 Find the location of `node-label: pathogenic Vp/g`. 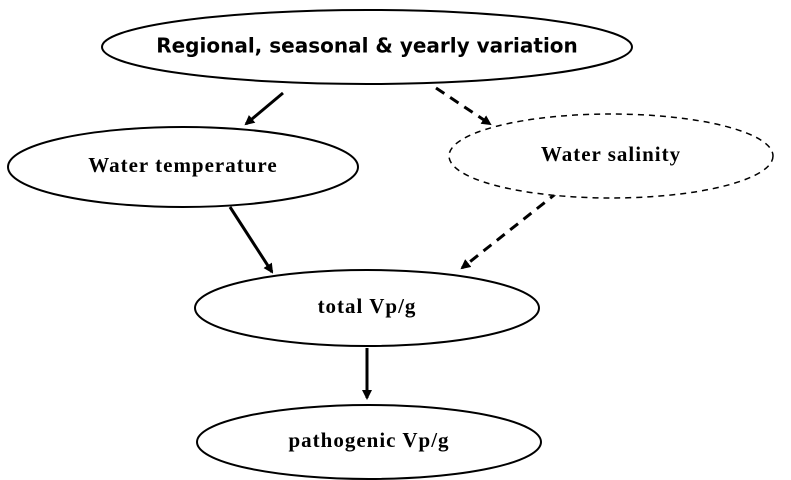

node-label: pathogenic Vp/g is located at coordinates (368, 440).